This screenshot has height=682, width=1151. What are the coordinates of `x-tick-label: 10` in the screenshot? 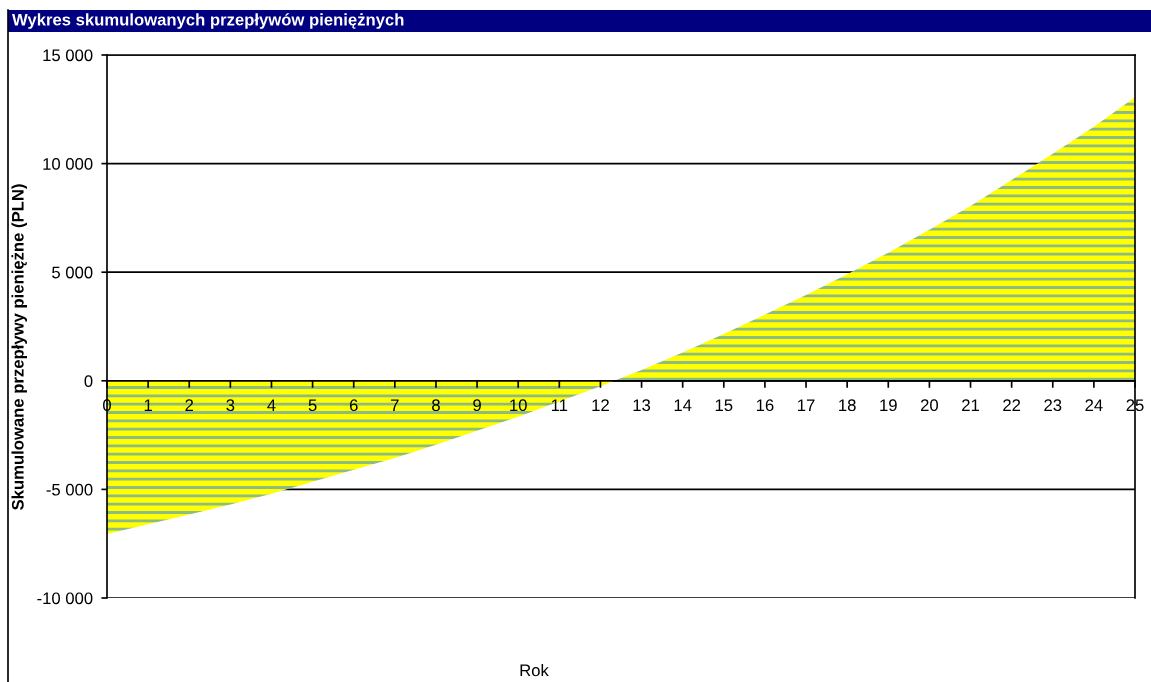 It's located at (518, 405).